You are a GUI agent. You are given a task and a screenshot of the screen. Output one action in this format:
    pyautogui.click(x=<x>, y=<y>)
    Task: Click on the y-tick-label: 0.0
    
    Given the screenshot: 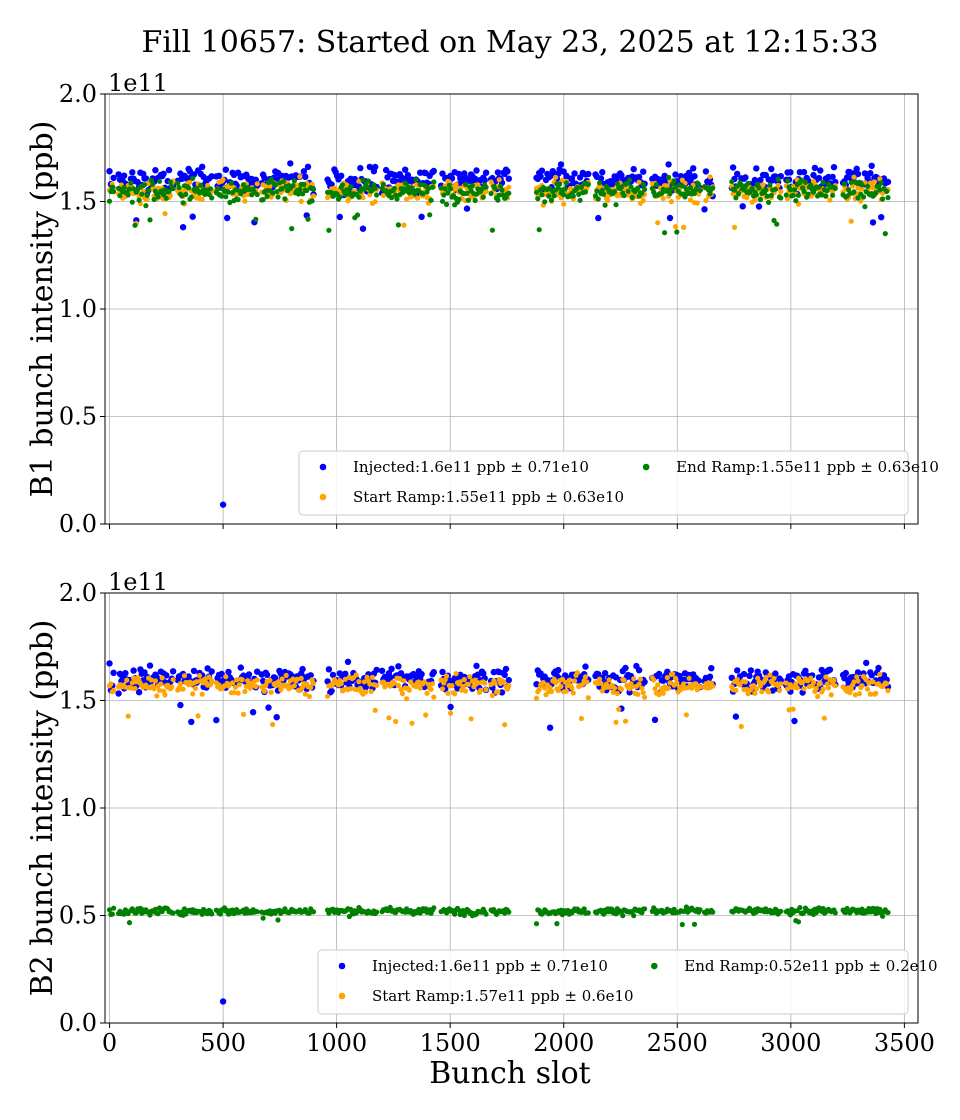 What is the action you would take?
    pyautogui.click(x=78, y=1023)
    